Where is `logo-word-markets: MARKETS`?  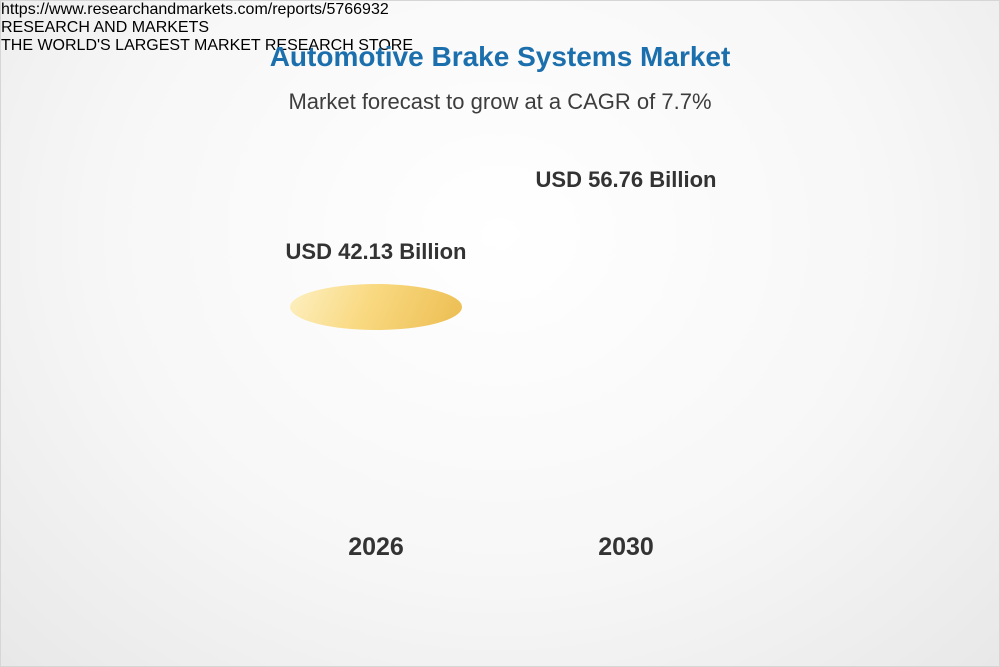 logo-word-markets: MARKETS is located at coordinates (170, 27).